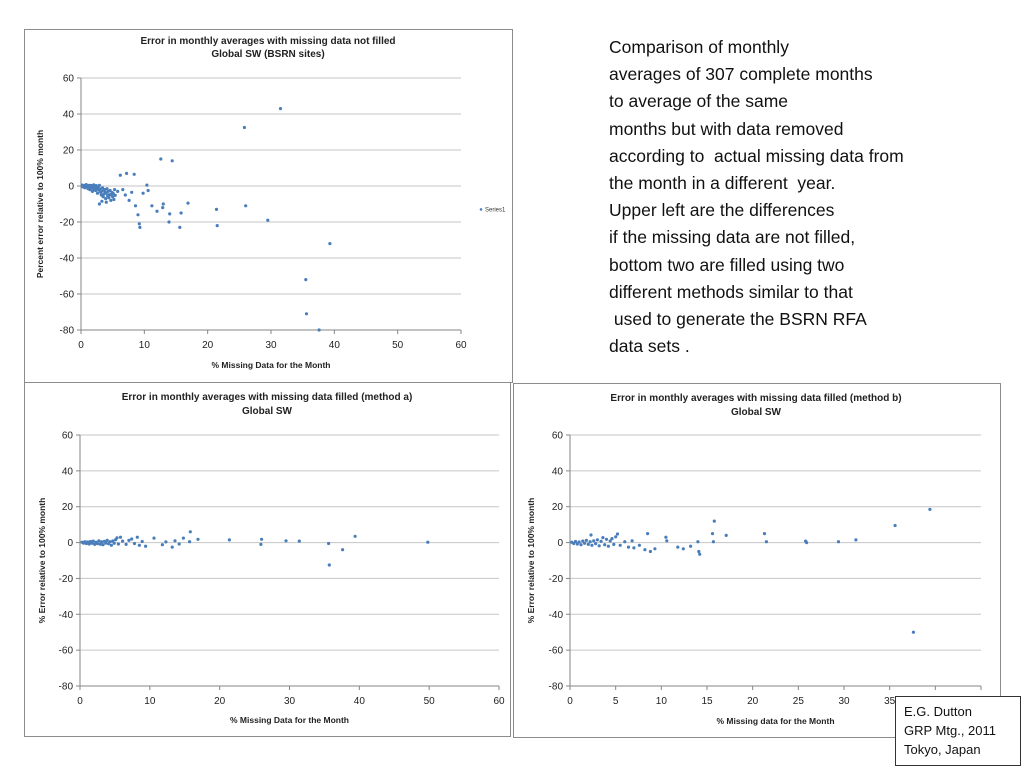  What do you see at coordinates (150, 701) in the screenshot?
I see `x-tick-label: 10` at bounding box center [150, 701].